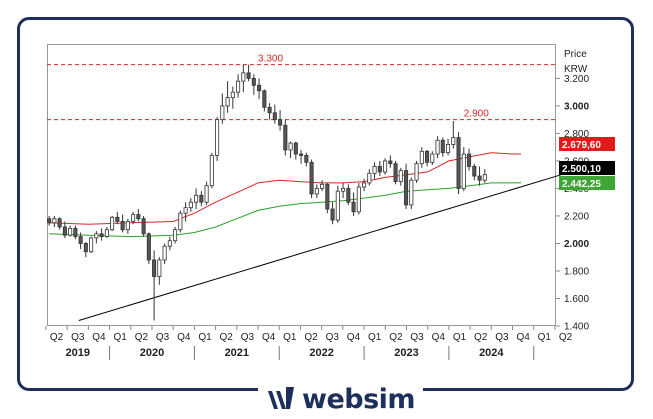  Describe the element at coordinates (576, 106) in the screenshot. I see `y-tick-label: 3.000` at that location.